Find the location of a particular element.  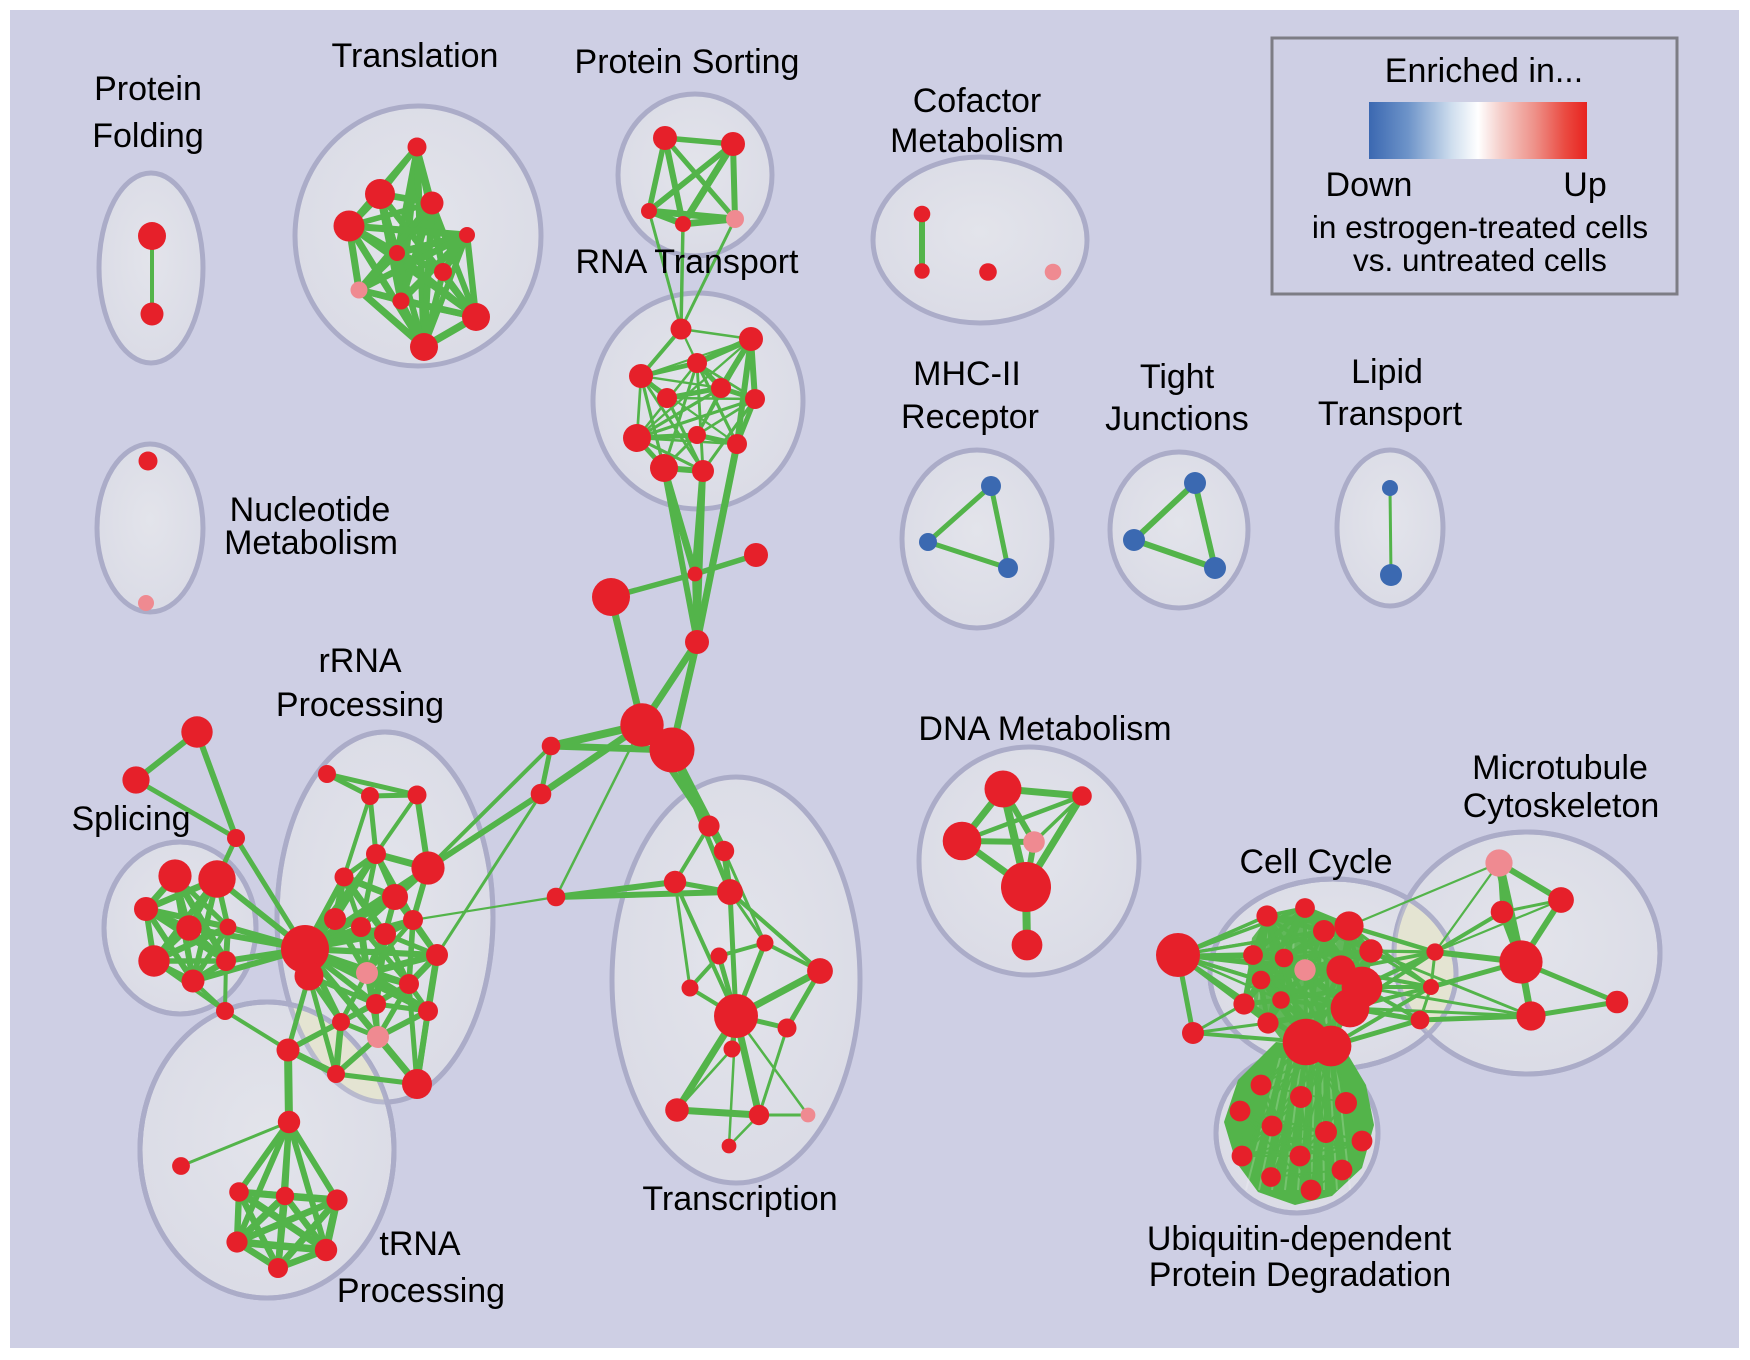

svg-text: DNA Metabolism is located at coordinates (1044, 729).